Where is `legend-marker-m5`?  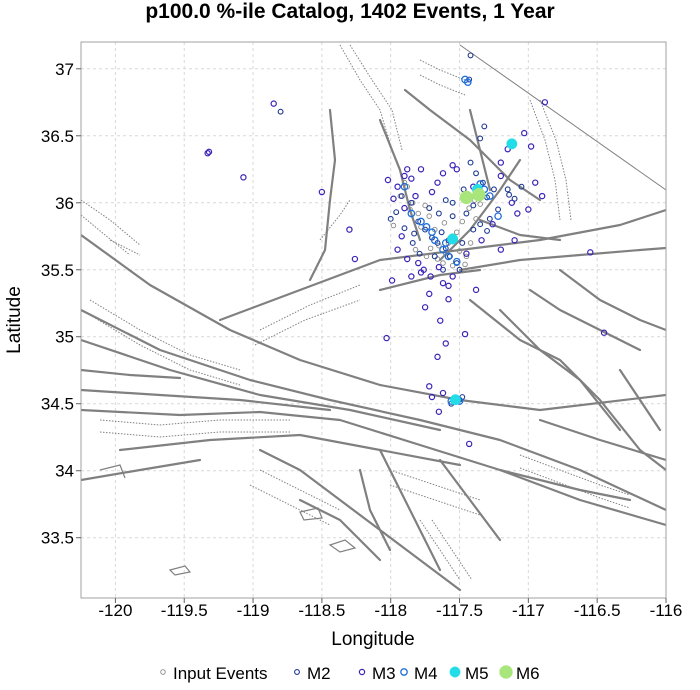
legend-marker-m5 is located at coordinates (455, 672).